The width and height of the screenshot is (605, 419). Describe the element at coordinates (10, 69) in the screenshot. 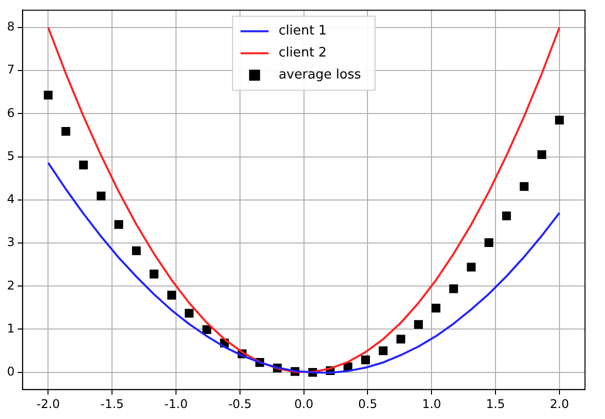

I see `y-tick-label: 7` at that location.